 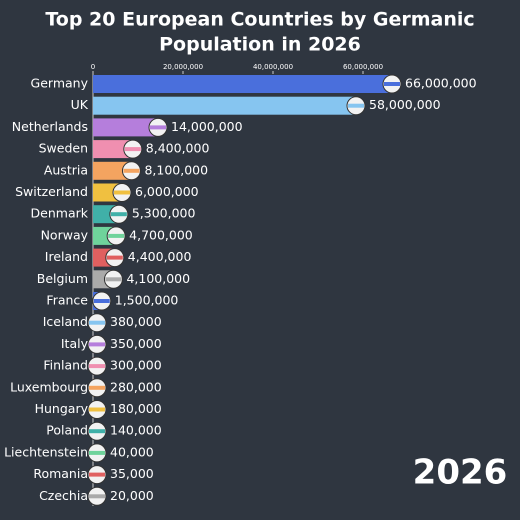 I want to click on value-label: 66,000,000, so click(x=441, y=83).